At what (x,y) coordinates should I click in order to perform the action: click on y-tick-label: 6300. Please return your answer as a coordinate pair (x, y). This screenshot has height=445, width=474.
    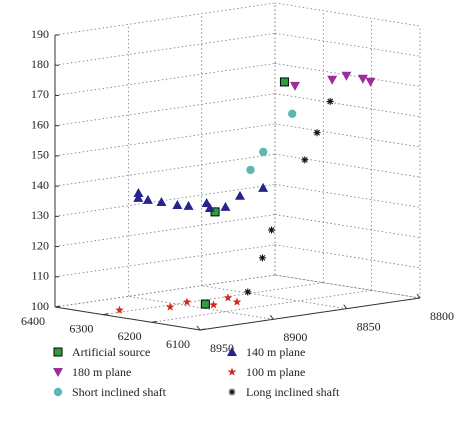
    Looking at the image, I should click on (81, 328).